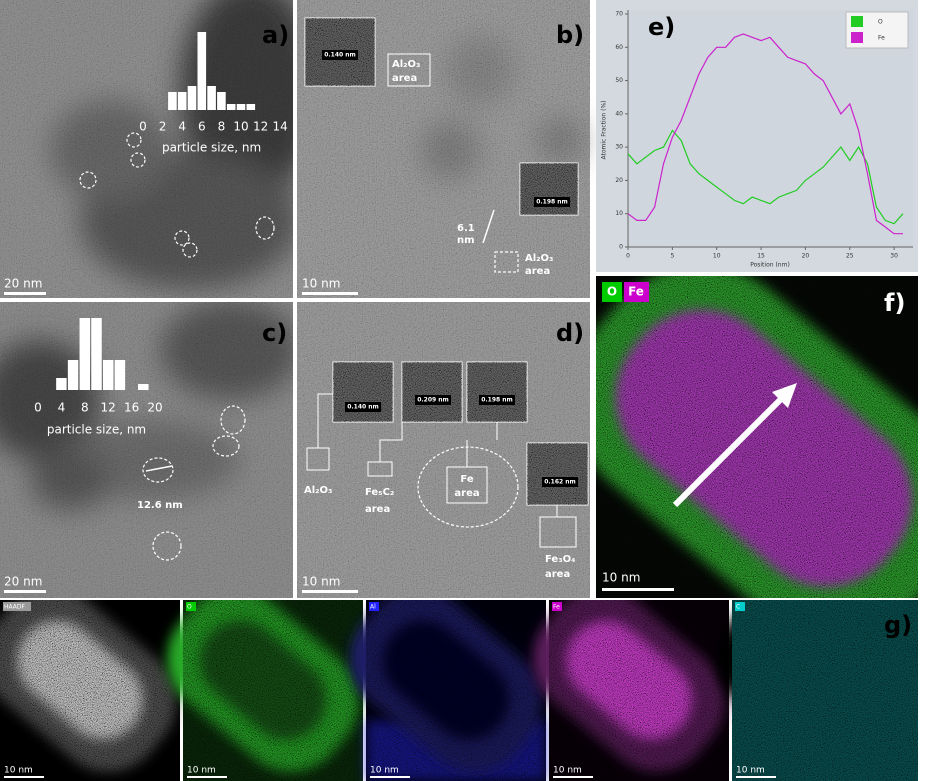  Describe the element at coordinates (761, 256) in the screenshot. I see `x-tick-label: 15` at that location.